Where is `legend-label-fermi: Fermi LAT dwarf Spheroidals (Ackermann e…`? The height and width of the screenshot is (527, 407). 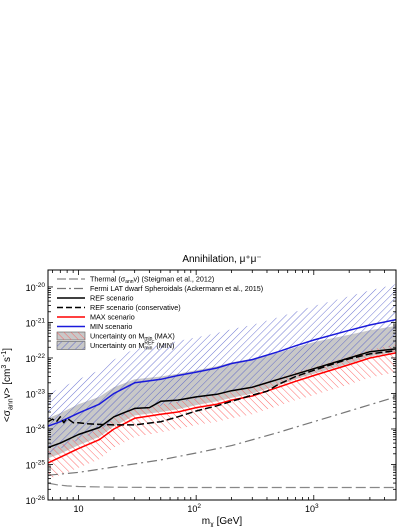 legend-label-fermi: Fermi LAT dwarf Spheroidals (Ackermann e… is located at coordinates (176, 288).